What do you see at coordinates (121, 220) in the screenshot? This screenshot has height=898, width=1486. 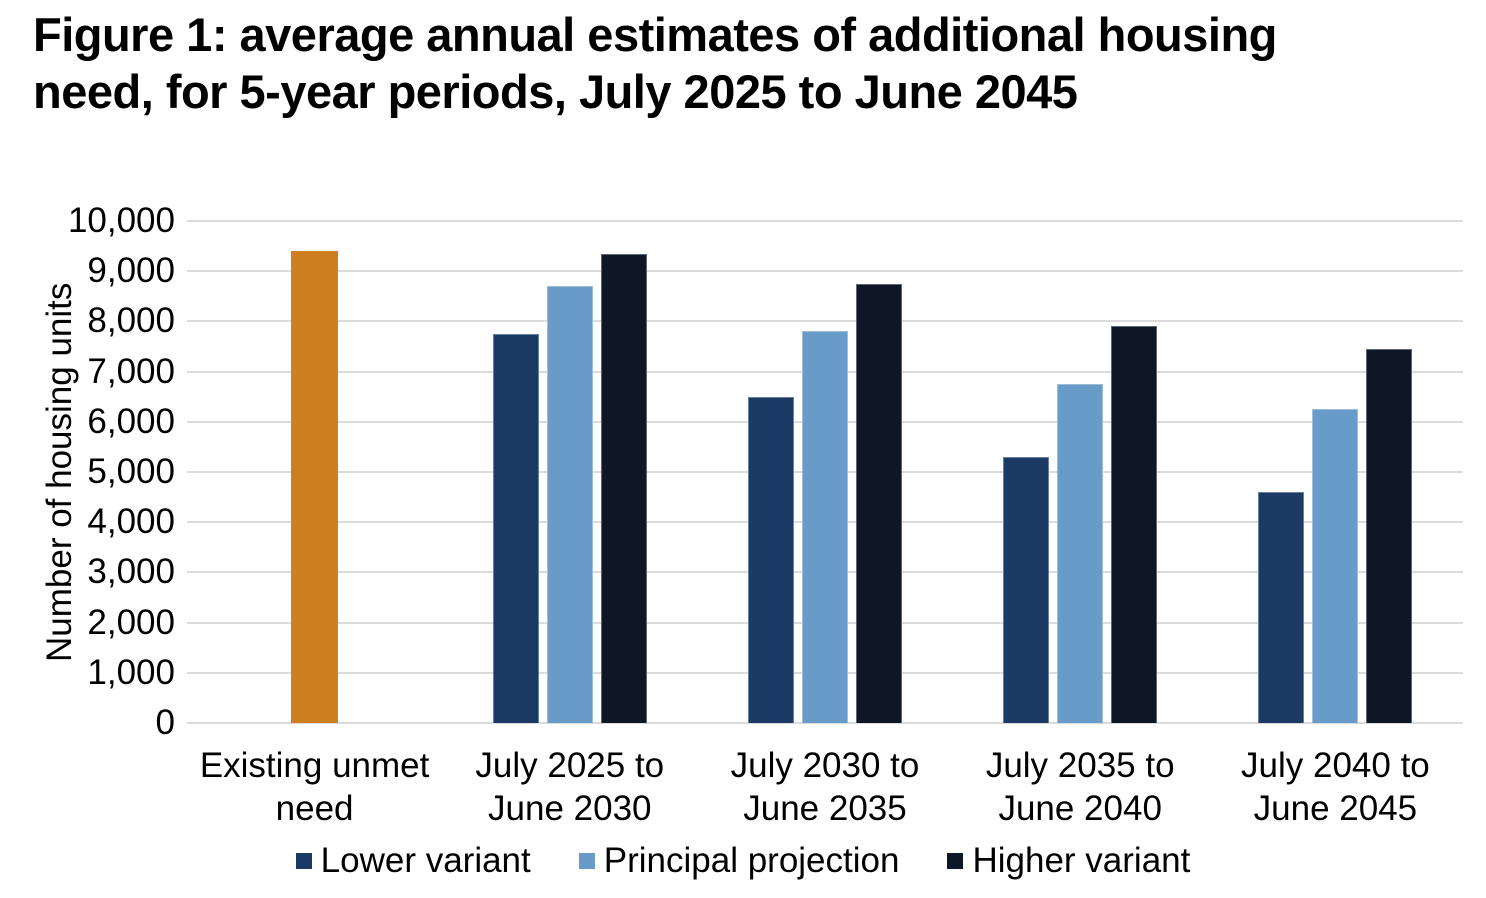 I see `y-tick-label: 10,000` at bounding box center [121, 220].